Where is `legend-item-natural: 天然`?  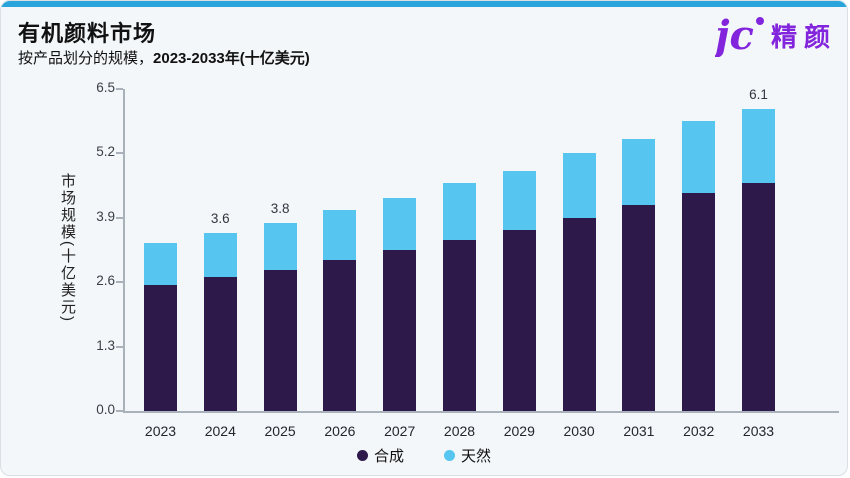
legend-item-natural: 天然 is located at coordinates (467, 455).